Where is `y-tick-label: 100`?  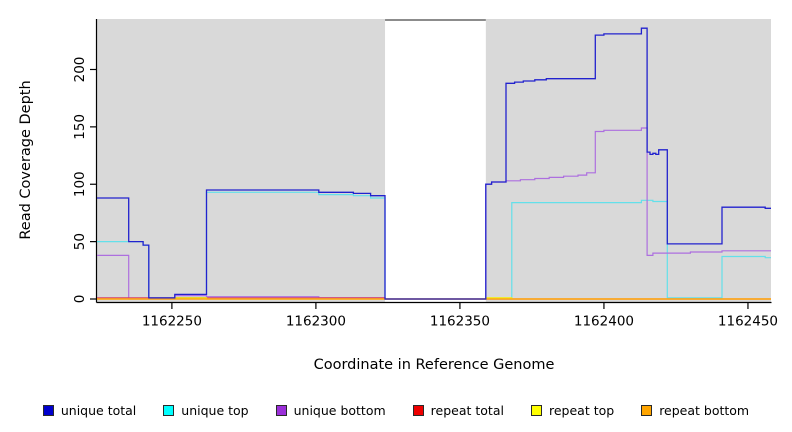
y-tick-label: 100 is located at coordinates (80, 184).